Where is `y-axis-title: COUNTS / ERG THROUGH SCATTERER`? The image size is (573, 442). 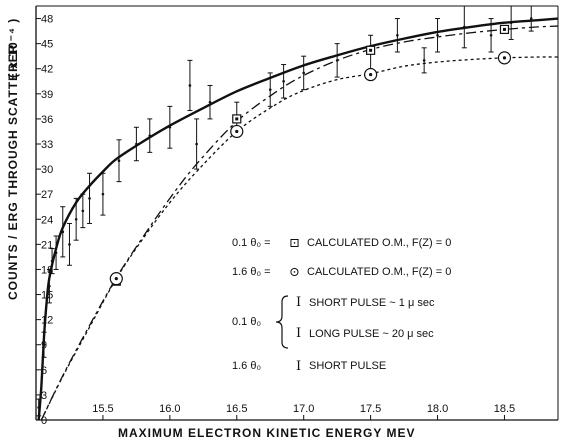 y-axis-title: COUNTS / ERG THROUGH SCATTERER is located at coordinates (13, 172).